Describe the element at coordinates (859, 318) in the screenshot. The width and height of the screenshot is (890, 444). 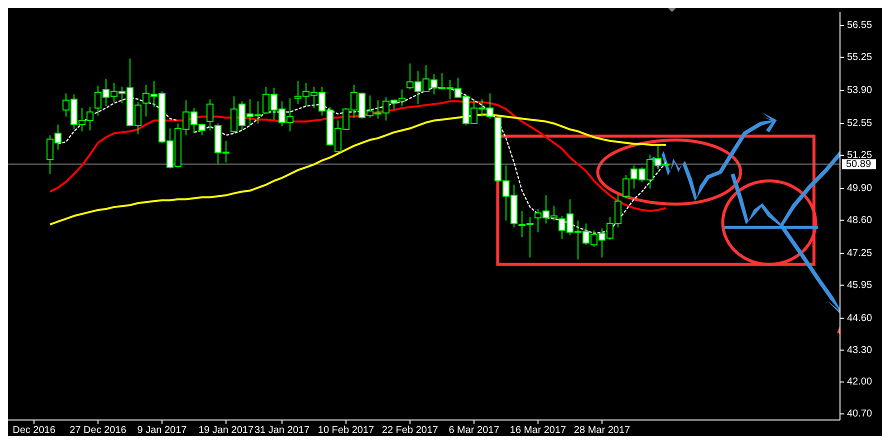
I see `y-tick-label: 44.60` at that location.